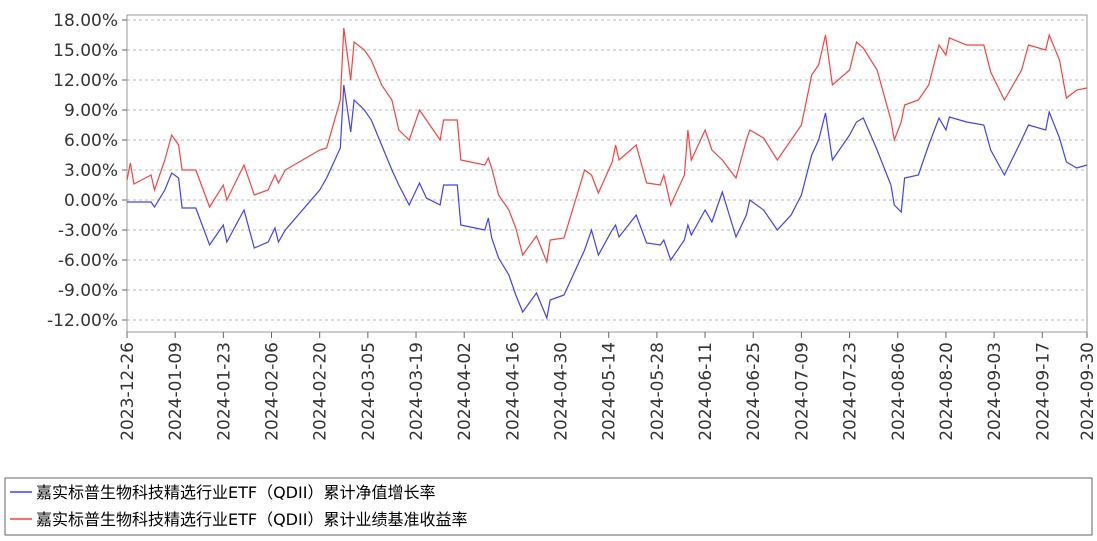  I want to click on y-tick-label: 18.00%, so click(85, 21).